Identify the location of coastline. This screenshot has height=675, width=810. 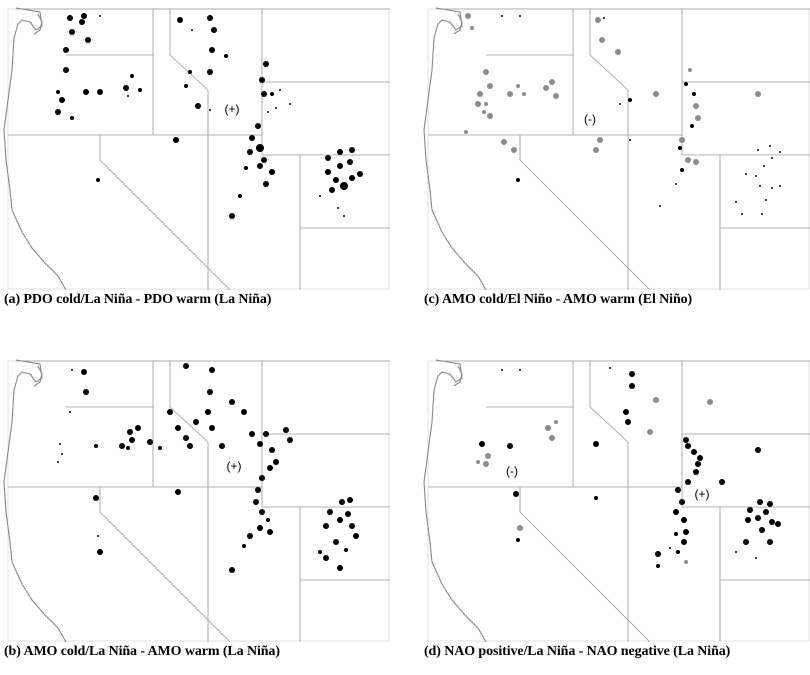
(35, 500).